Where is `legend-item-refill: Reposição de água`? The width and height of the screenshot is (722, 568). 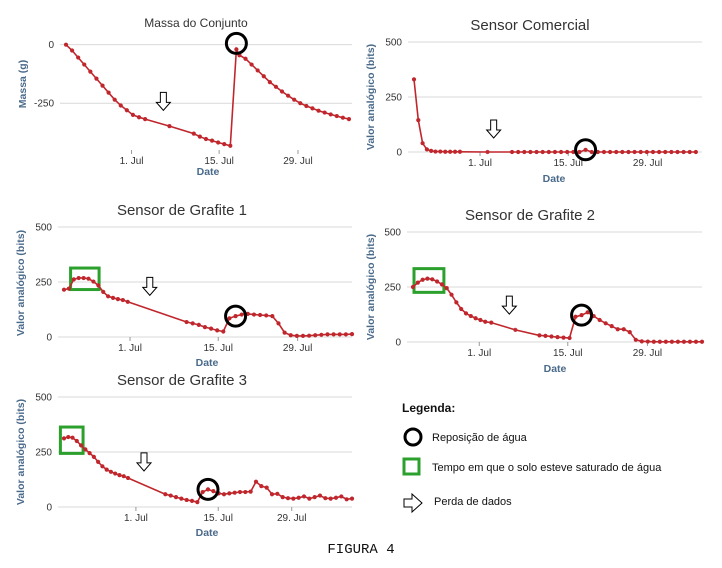
legend-item-refill: Reposição de água is located at coordinates (465, 437).